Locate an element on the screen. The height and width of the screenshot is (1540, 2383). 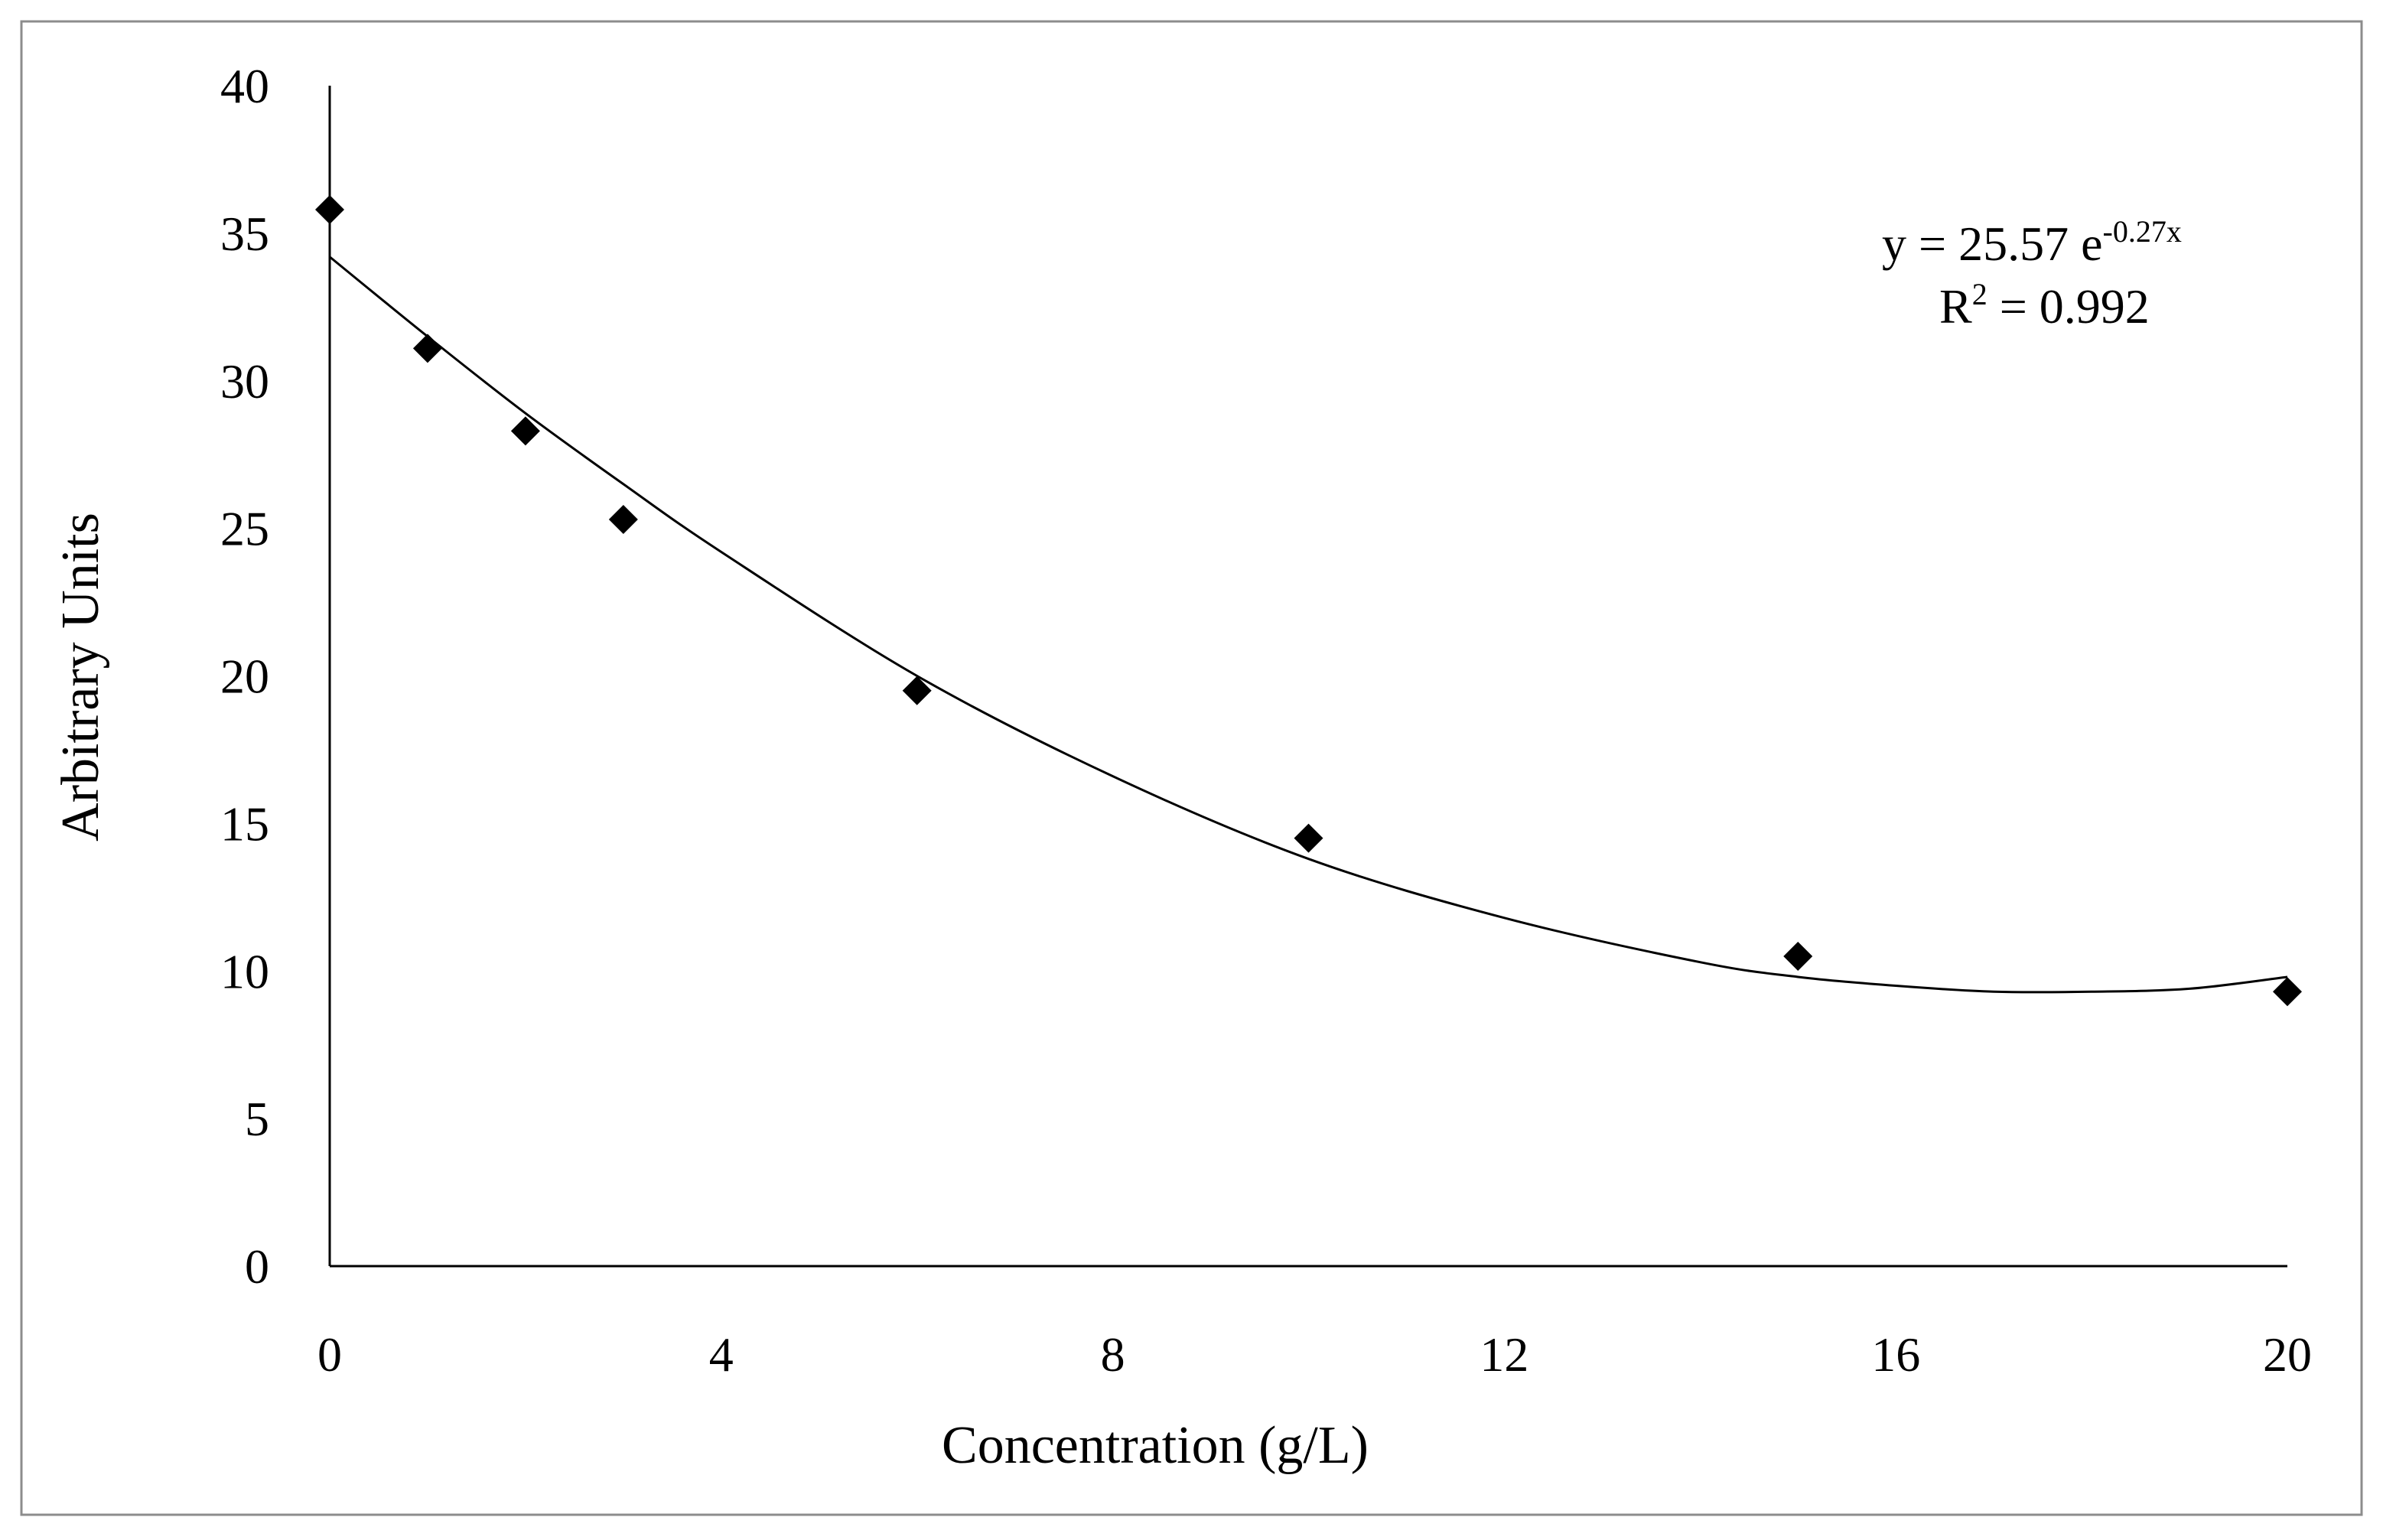
r-squared-label: R2 = 0.992 is located at coordinates (2044, 305).